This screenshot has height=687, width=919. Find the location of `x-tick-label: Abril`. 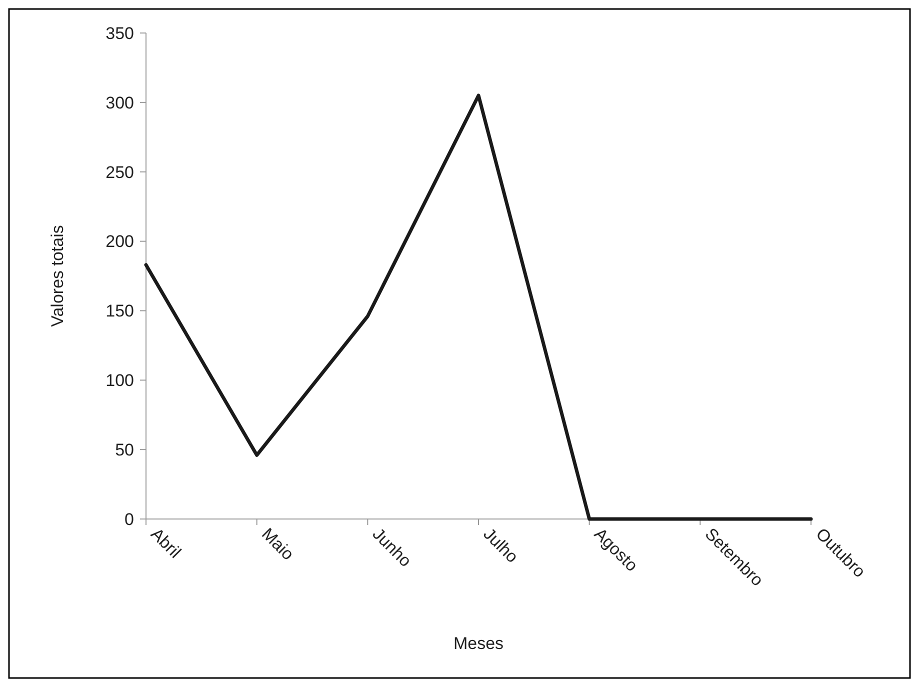

x-tick-label: Abril is located at coordinates (166, 543).